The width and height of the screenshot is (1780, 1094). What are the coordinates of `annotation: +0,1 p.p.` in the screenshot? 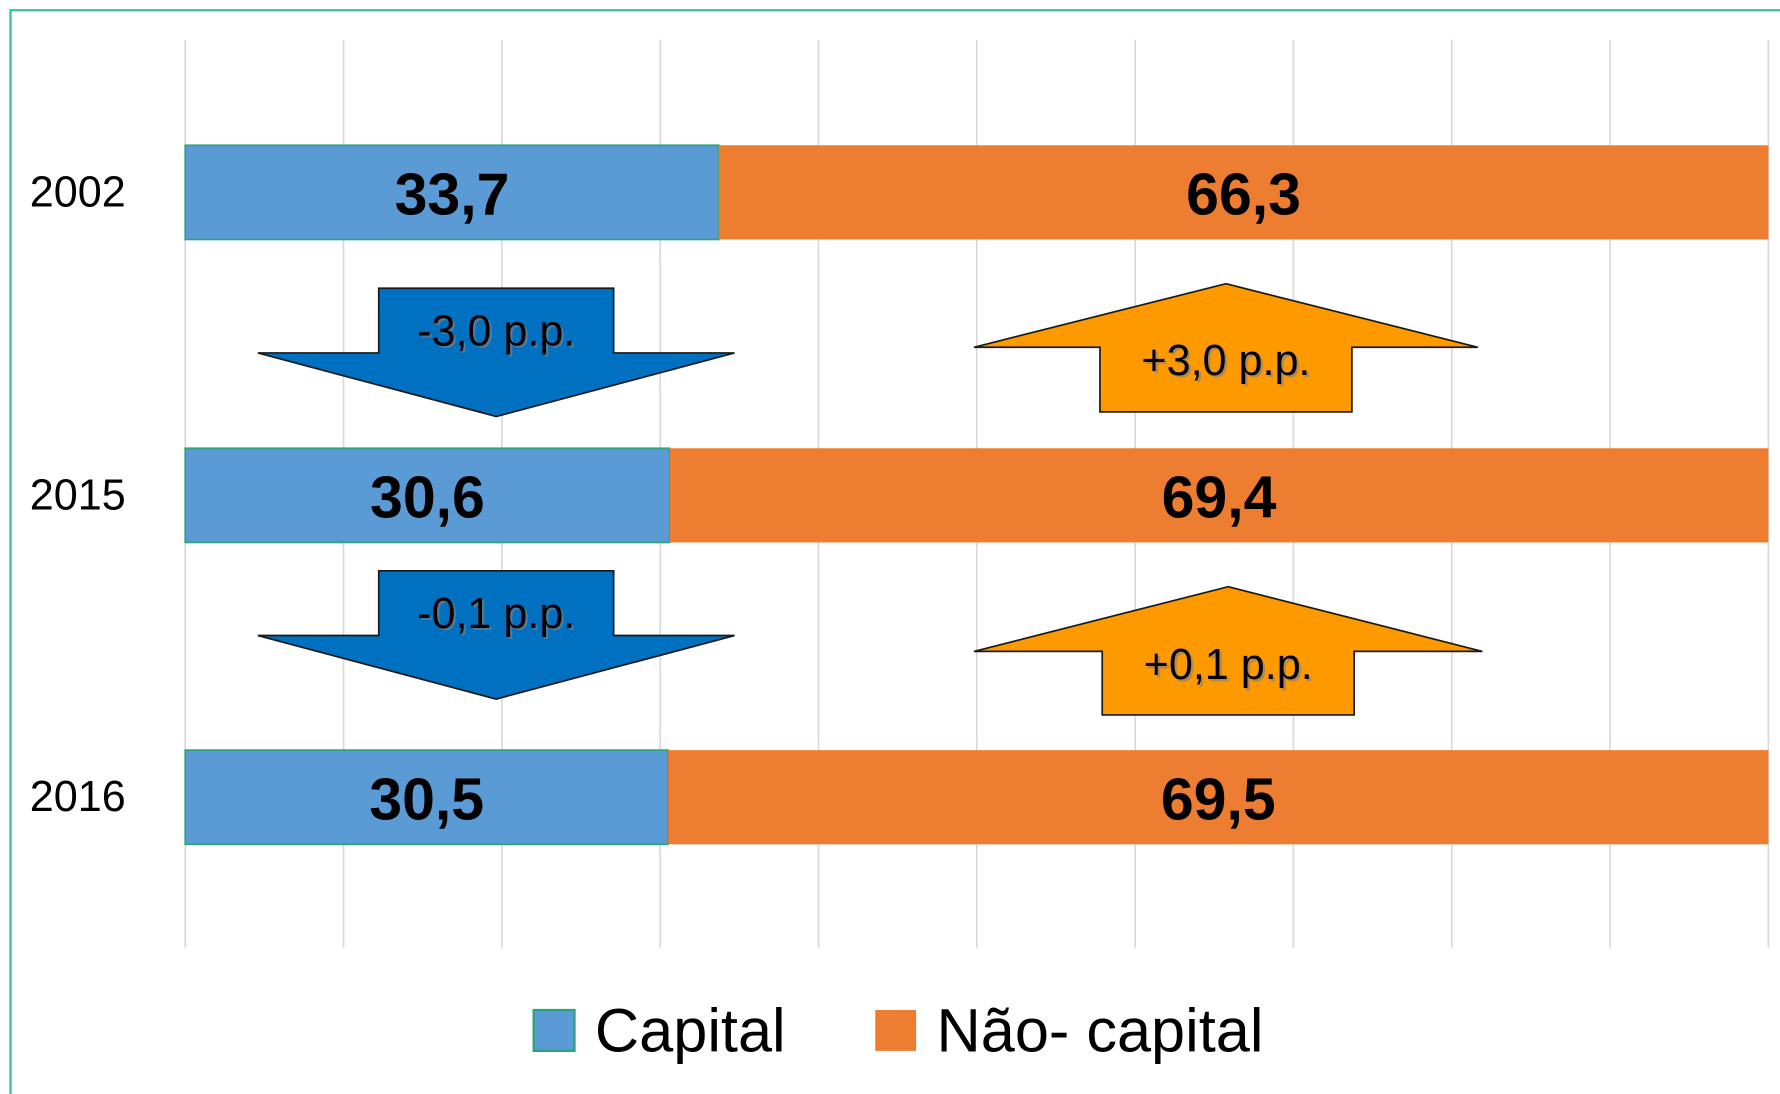 It's located at (1228, 665).